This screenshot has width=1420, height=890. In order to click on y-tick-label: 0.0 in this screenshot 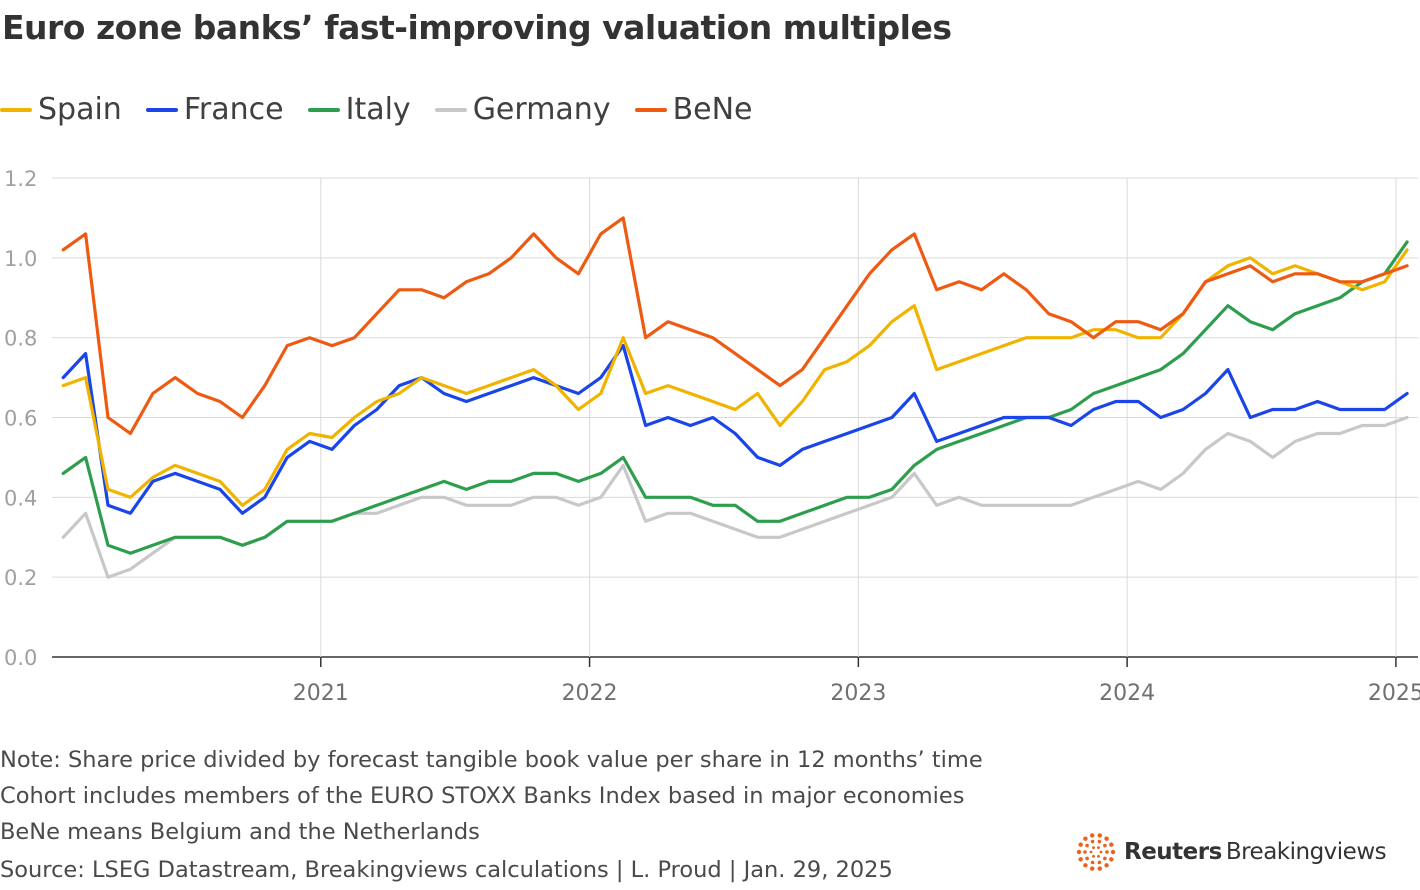, I will do `click(20, 658)`.